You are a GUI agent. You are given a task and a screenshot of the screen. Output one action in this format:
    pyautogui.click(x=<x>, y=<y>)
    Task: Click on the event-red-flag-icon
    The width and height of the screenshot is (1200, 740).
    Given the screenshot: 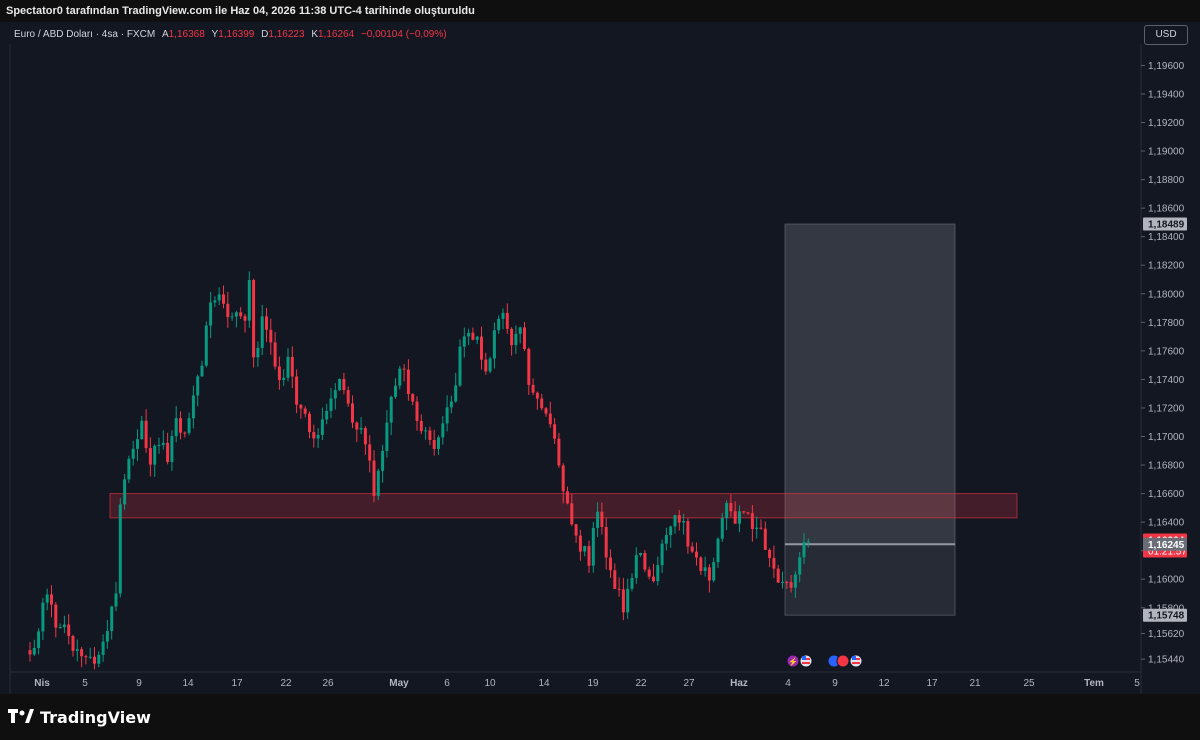 What is the action you would take?
    pyautogui.click(x=843, y=661)
    